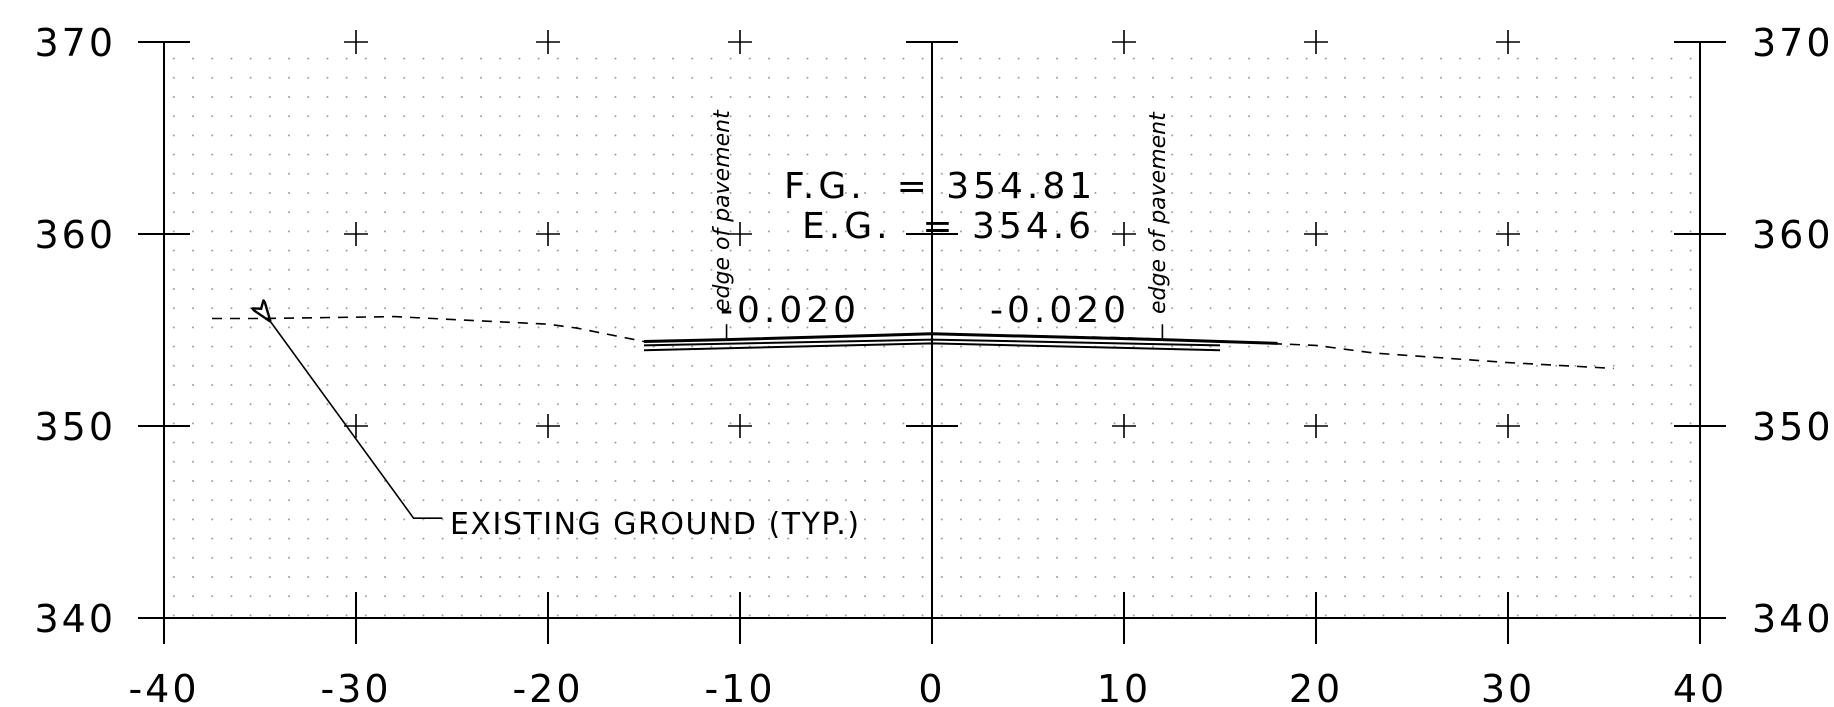 The image size is (1834, 707). What do you see at coordinates (548, 234) in the screenshot?
I see `grid-cross--20-360` at bounding box center [548, 234].